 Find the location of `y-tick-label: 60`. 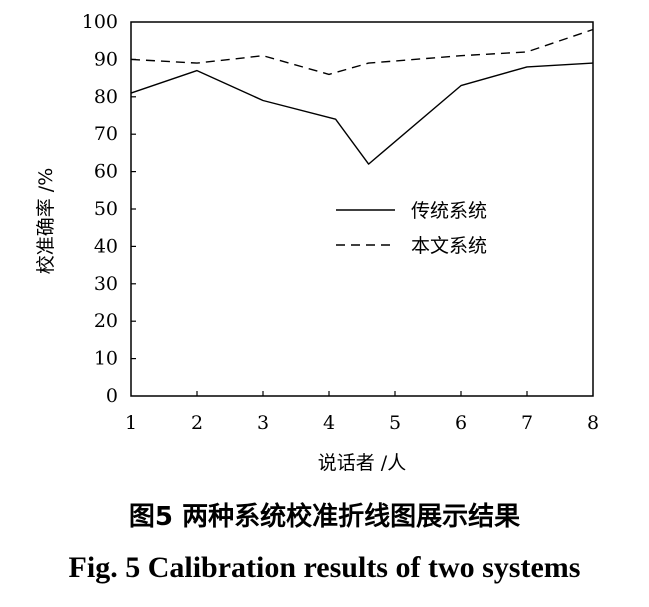

y-tick-label: 60 is located at coordinates (106, 172).